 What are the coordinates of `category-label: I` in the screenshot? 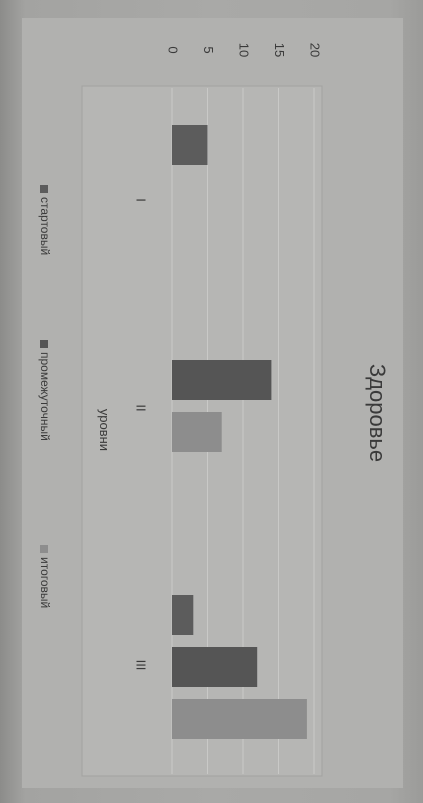 It's located at (141, 200).